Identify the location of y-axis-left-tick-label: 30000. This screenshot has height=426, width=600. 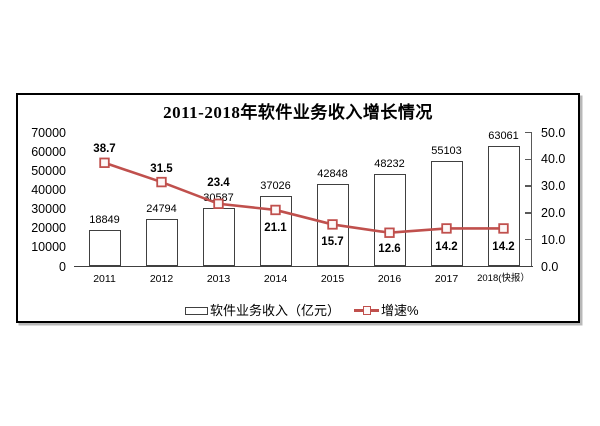
(48, 209).